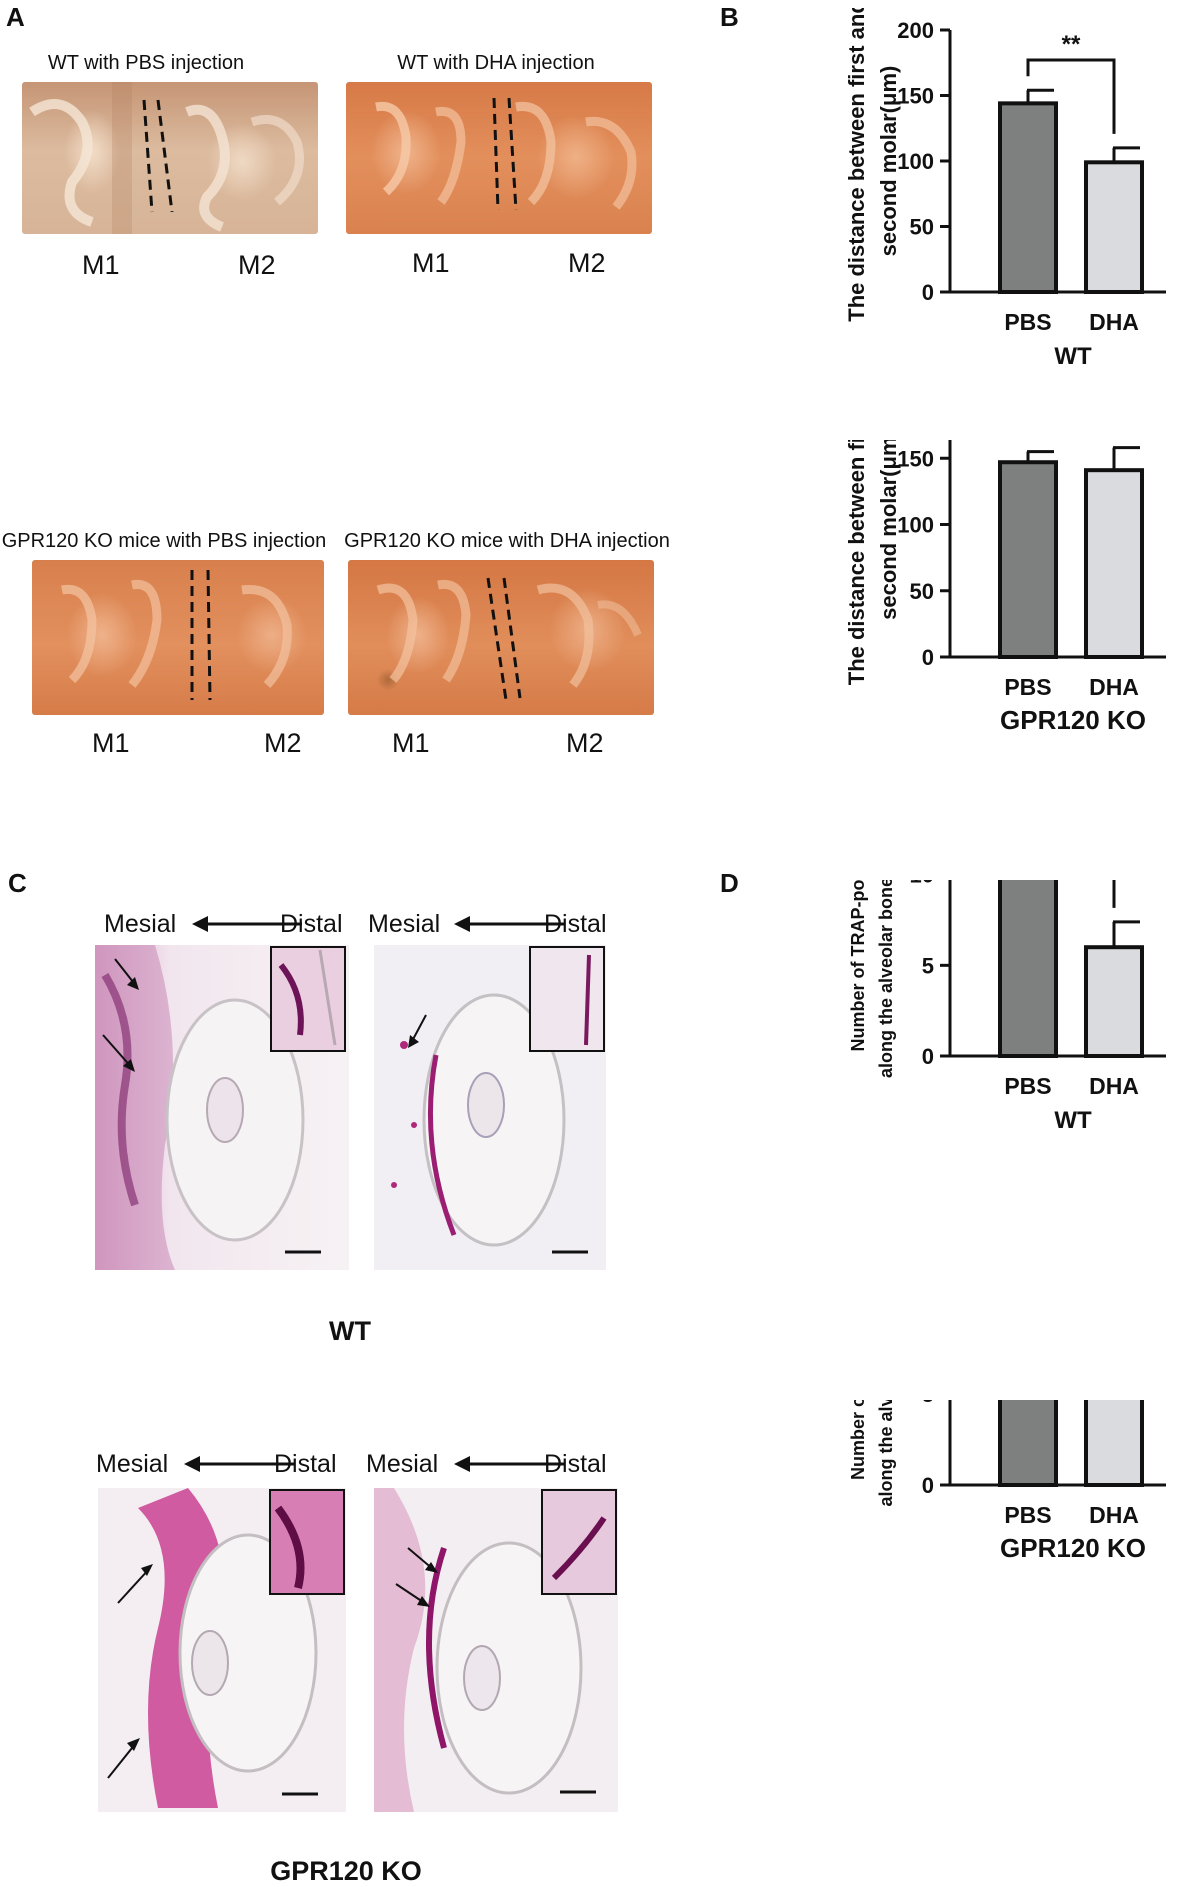  I want to click on ko-label: GPR120 KO, so click(346, 1871).